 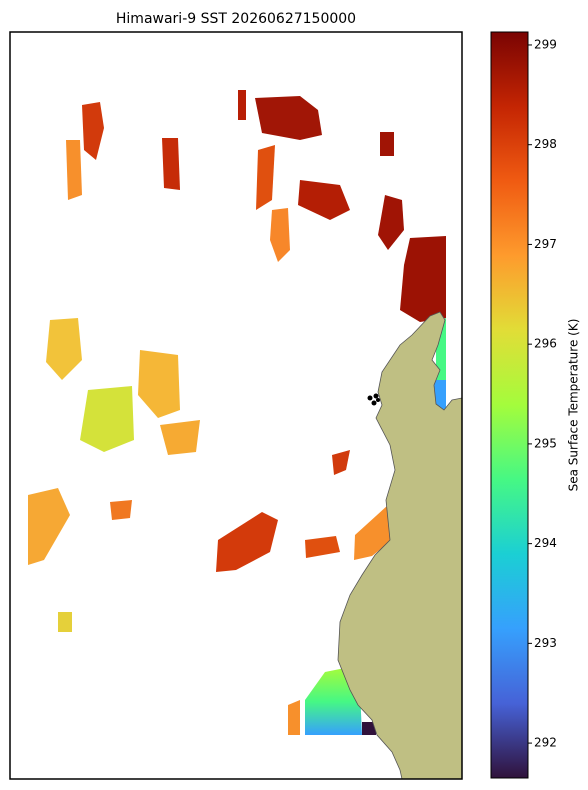 I want to click on colorbar-tick-label: 294, so click(x=545, y=543).